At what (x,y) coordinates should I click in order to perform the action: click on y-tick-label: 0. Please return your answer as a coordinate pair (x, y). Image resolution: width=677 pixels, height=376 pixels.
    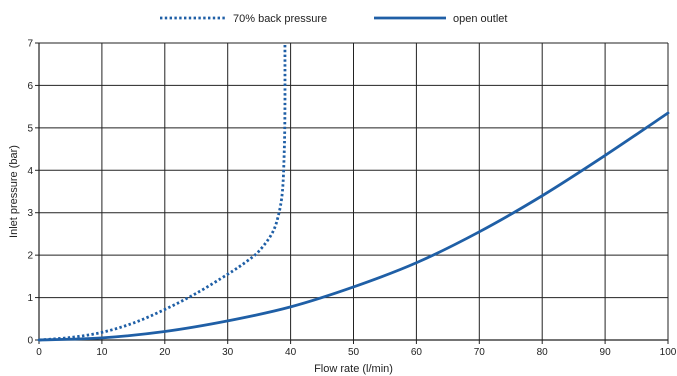
    Looking at the image, I should click on (30, 341).